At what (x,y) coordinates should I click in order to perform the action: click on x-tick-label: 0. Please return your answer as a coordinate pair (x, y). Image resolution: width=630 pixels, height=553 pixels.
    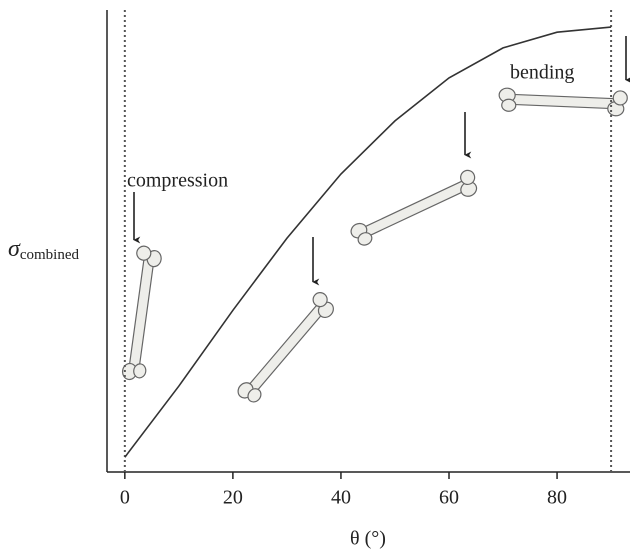
    Looking at the image, I should click on (125, 498).